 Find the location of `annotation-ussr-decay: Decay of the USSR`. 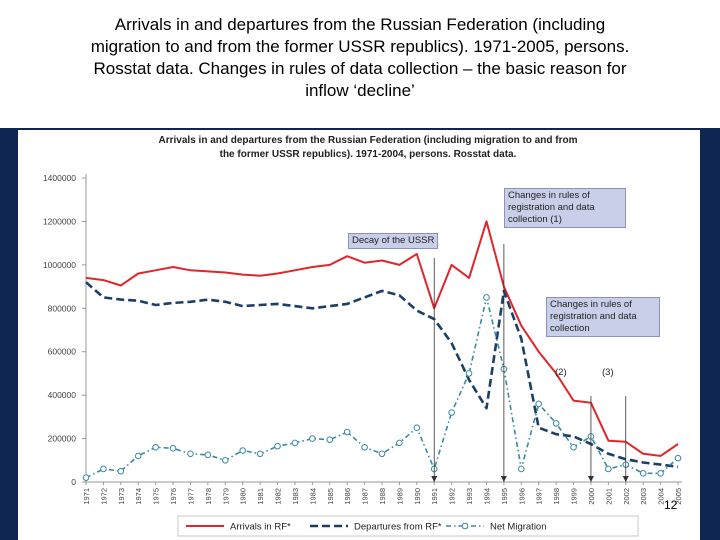

annotation-ussr-decay: Decay of the USSR is located at coordinates (393, 241).